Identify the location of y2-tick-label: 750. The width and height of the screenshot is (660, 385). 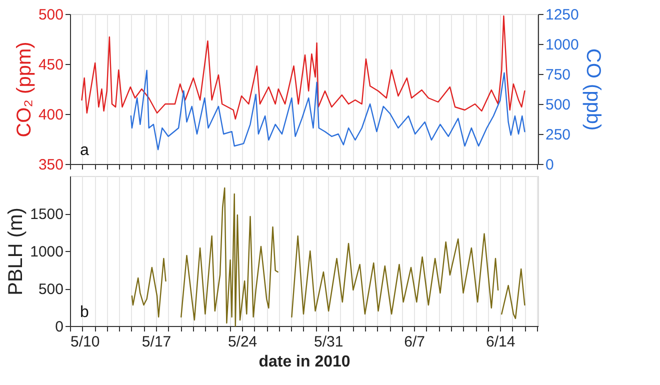
(558, 75).